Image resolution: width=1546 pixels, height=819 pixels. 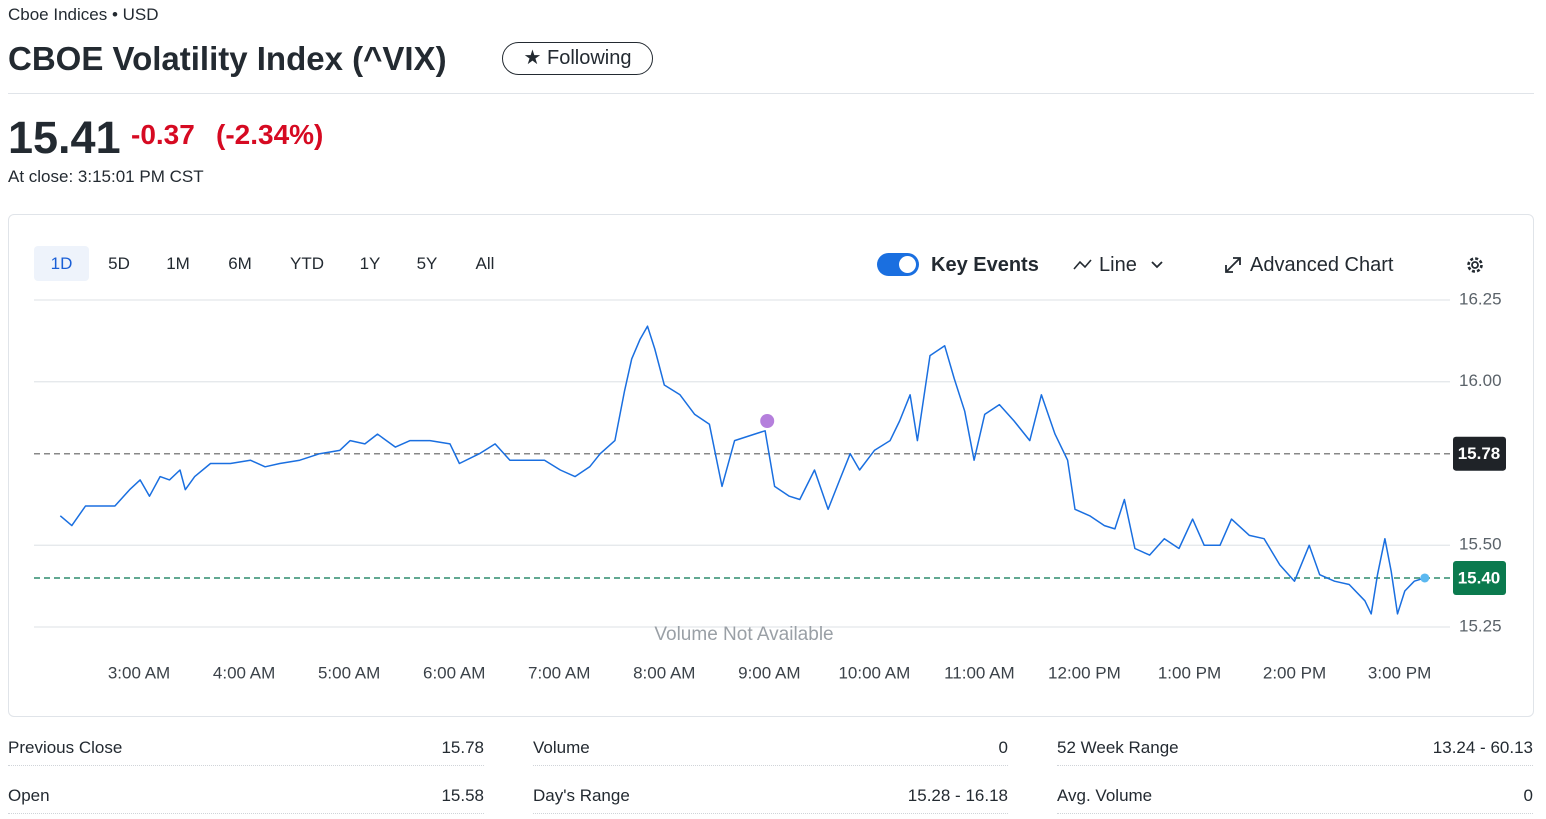 What do you see at coordinates (106, 176) in the screenshot?
I see `close-time: At close: 3:15:01 PM CST` at bounding box center [106, 176].